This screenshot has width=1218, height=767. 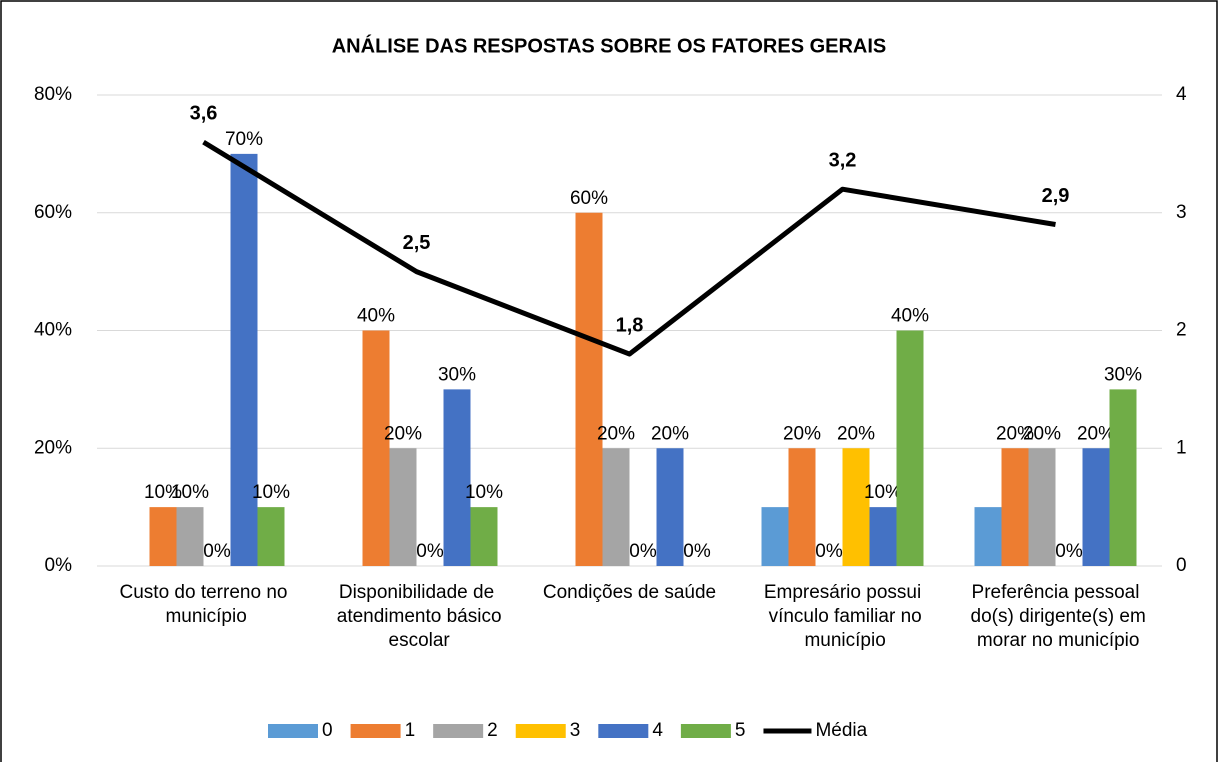 I want to click on y-tick-label: 80%, so click(x=53, y=94).